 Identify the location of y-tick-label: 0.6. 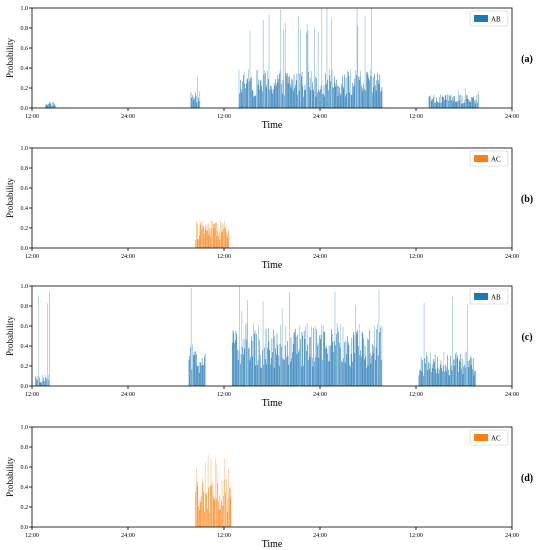
(25, 49).